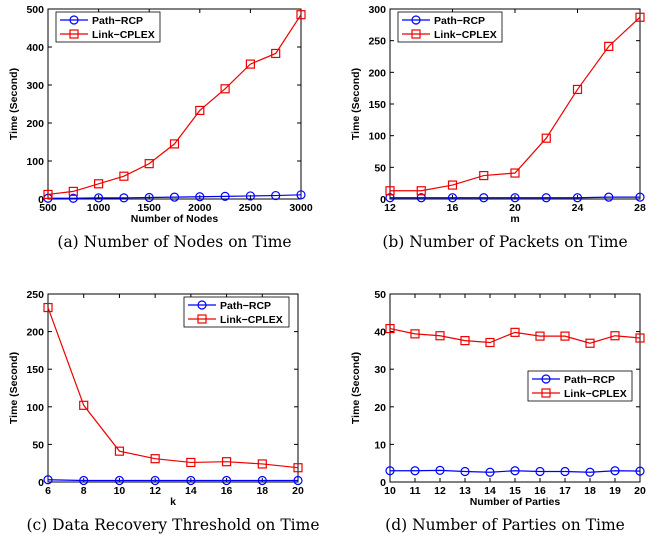  I want to click on x-tick-label: 12, so click(390, 208).